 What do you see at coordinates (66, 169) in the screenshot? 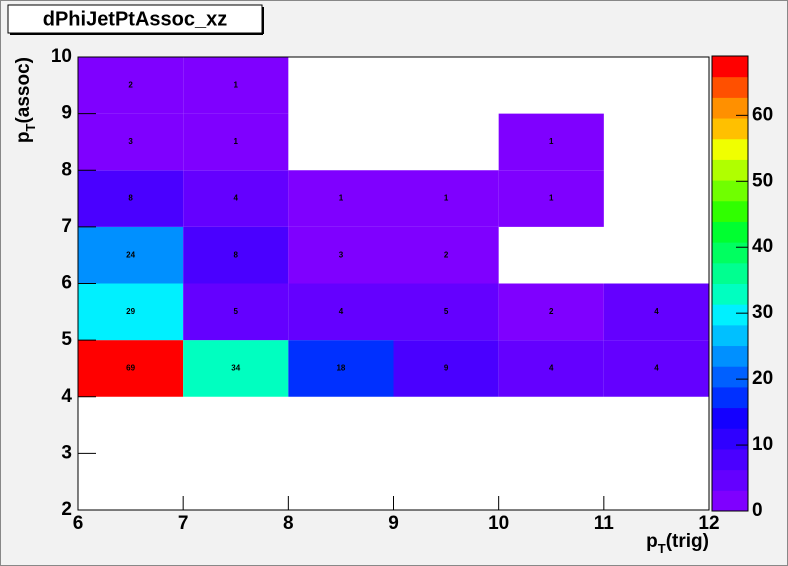
I see `y-tick-label: 8` at bounding box center [66, 169].